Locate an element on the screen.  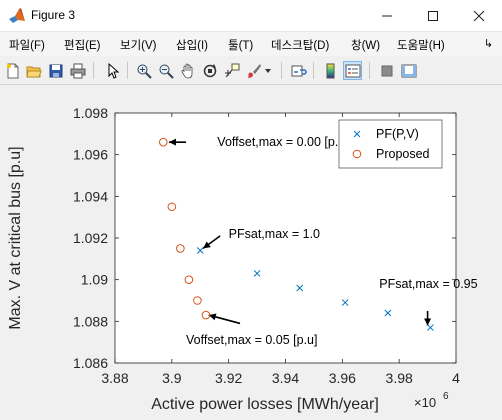
minimize-icon is located at coordinates (387, 15).